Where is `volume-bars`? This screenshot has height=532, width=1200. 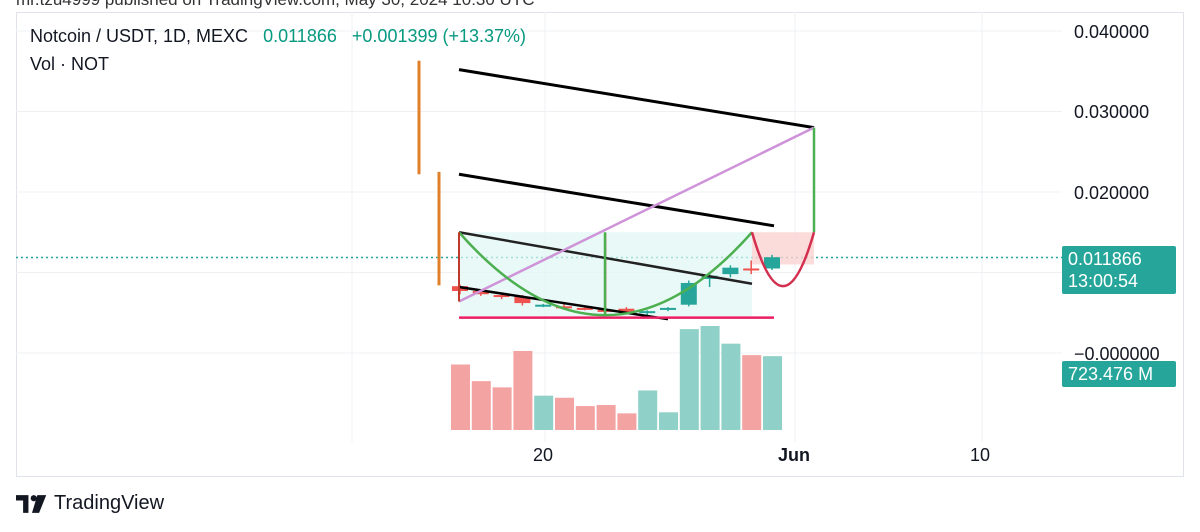 volume-bars is located at coordinates (616, 378).